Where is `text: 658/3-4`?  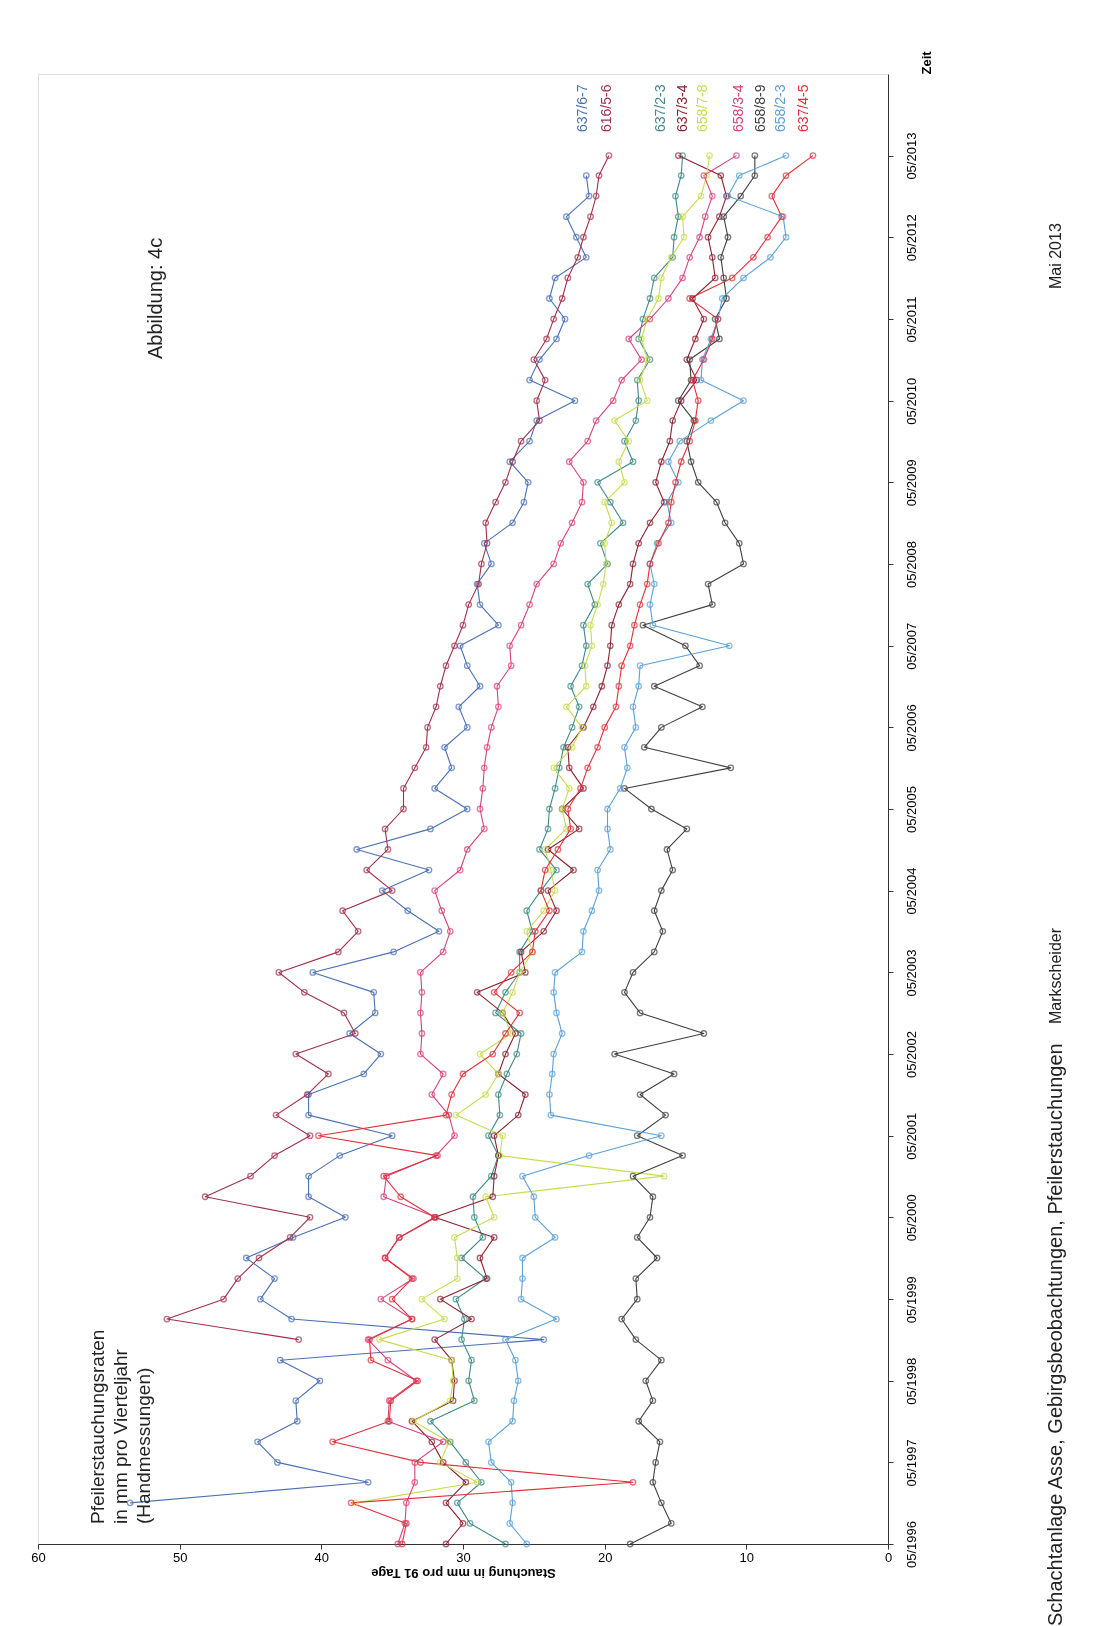 text: 658/3-4 is located at coordinates (738, 108).